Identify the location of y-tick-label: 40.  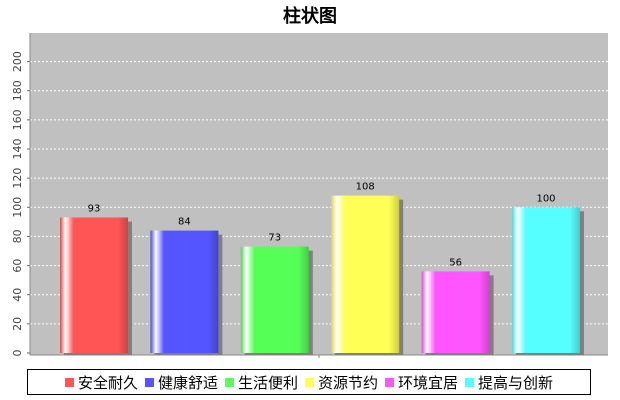
(17, 295).